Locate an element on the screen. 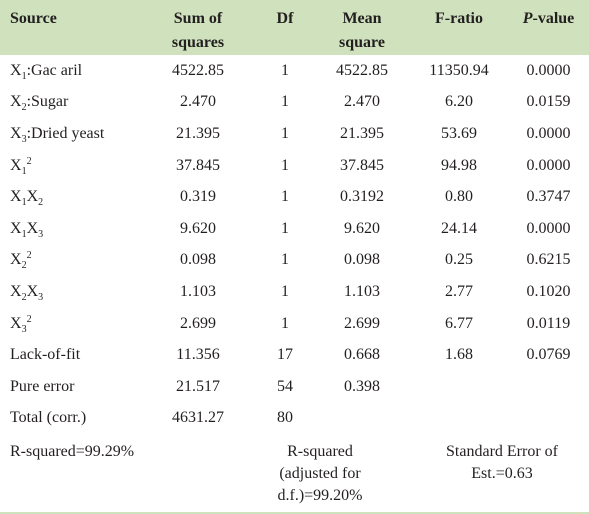 The height and width of the screenshot is (514, 589). term-label: :Sugar is located at coordinates (47, 102).